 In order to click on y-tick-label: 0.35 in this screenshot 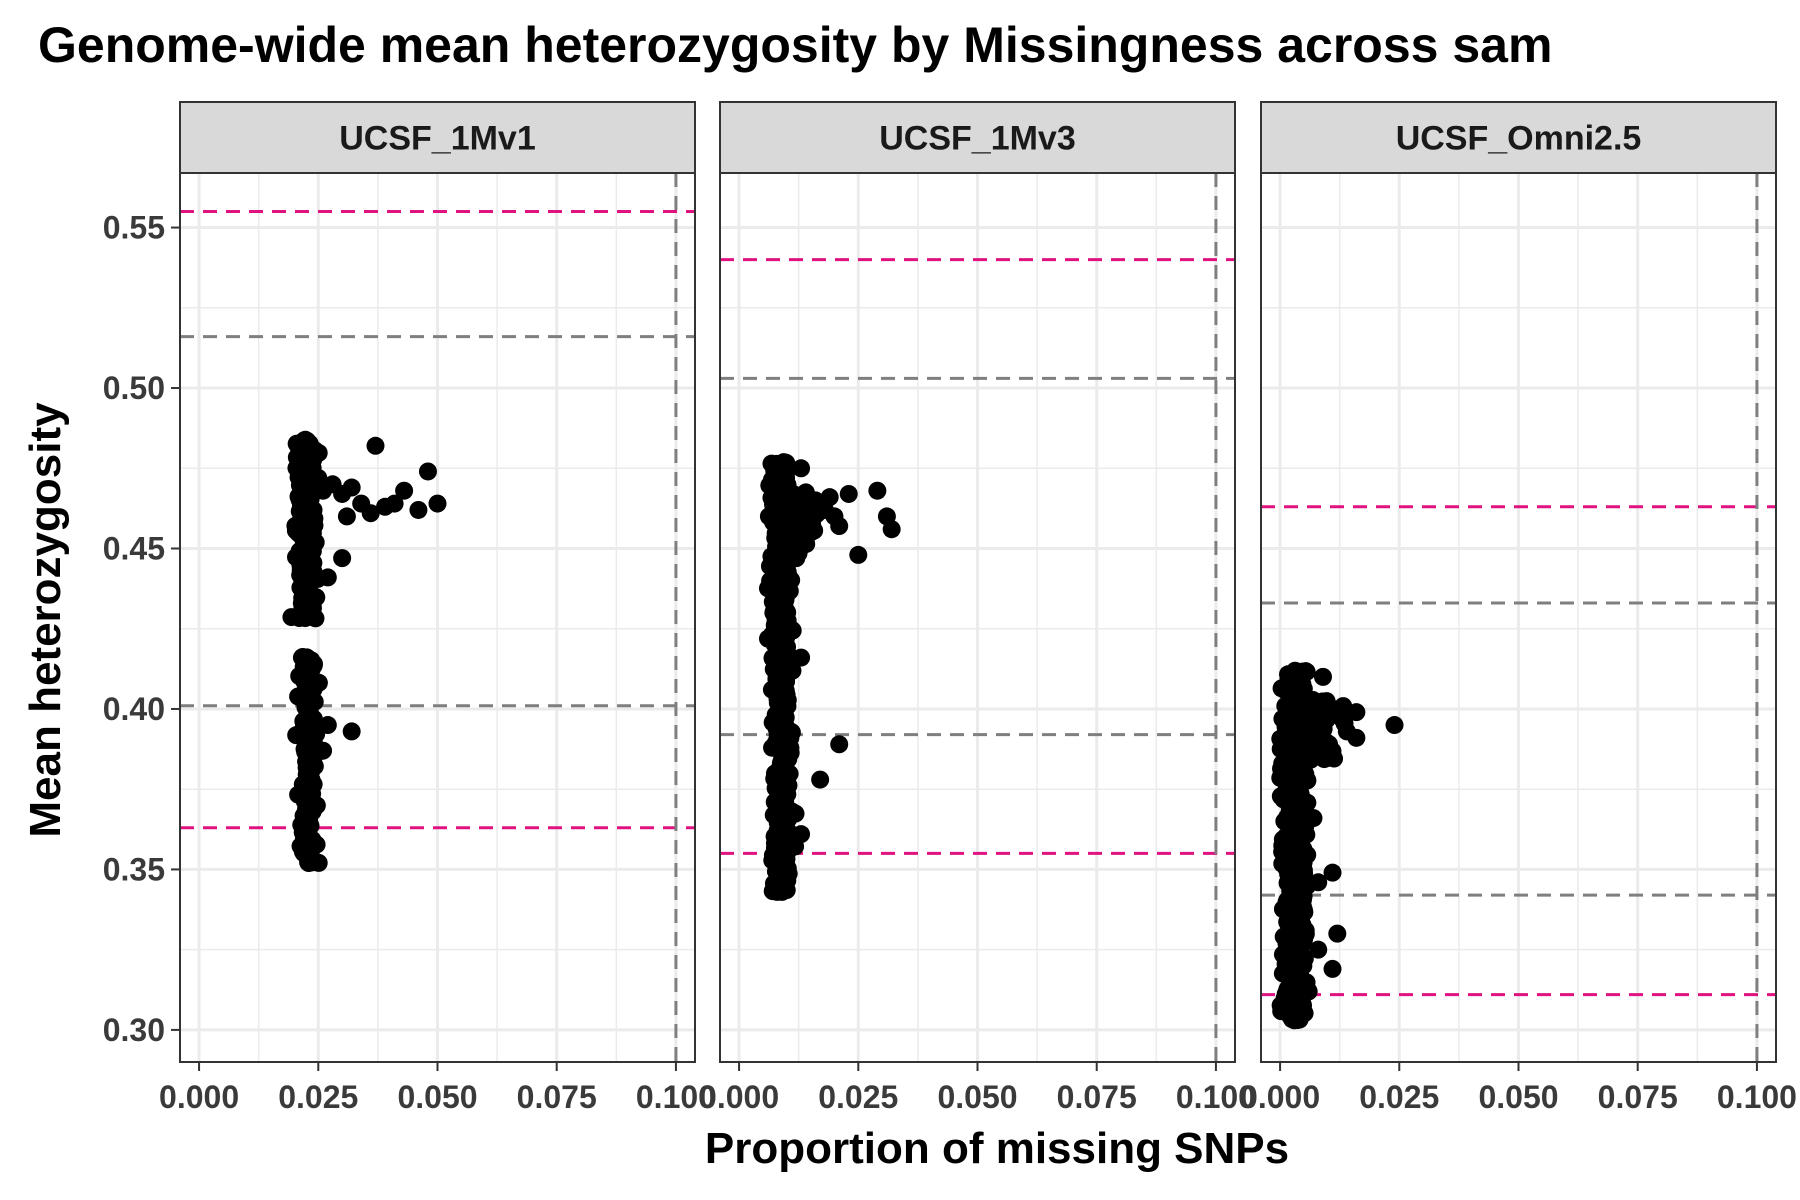, I will do `click(134, 869)`.